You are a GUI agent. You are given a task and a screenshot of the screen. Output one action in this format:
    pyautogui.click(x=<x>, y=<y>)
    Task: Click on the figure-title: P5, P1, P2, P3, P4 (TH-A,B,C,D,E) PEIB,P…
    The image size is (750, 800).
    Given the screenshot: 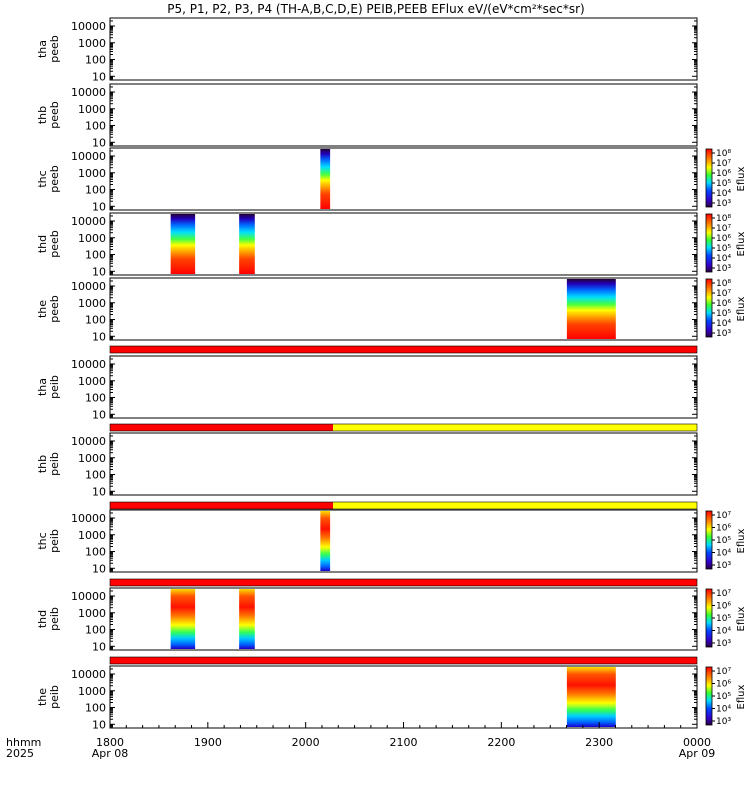 What is the action you would take?
    pyautogui.click(x=375, y=9)
    